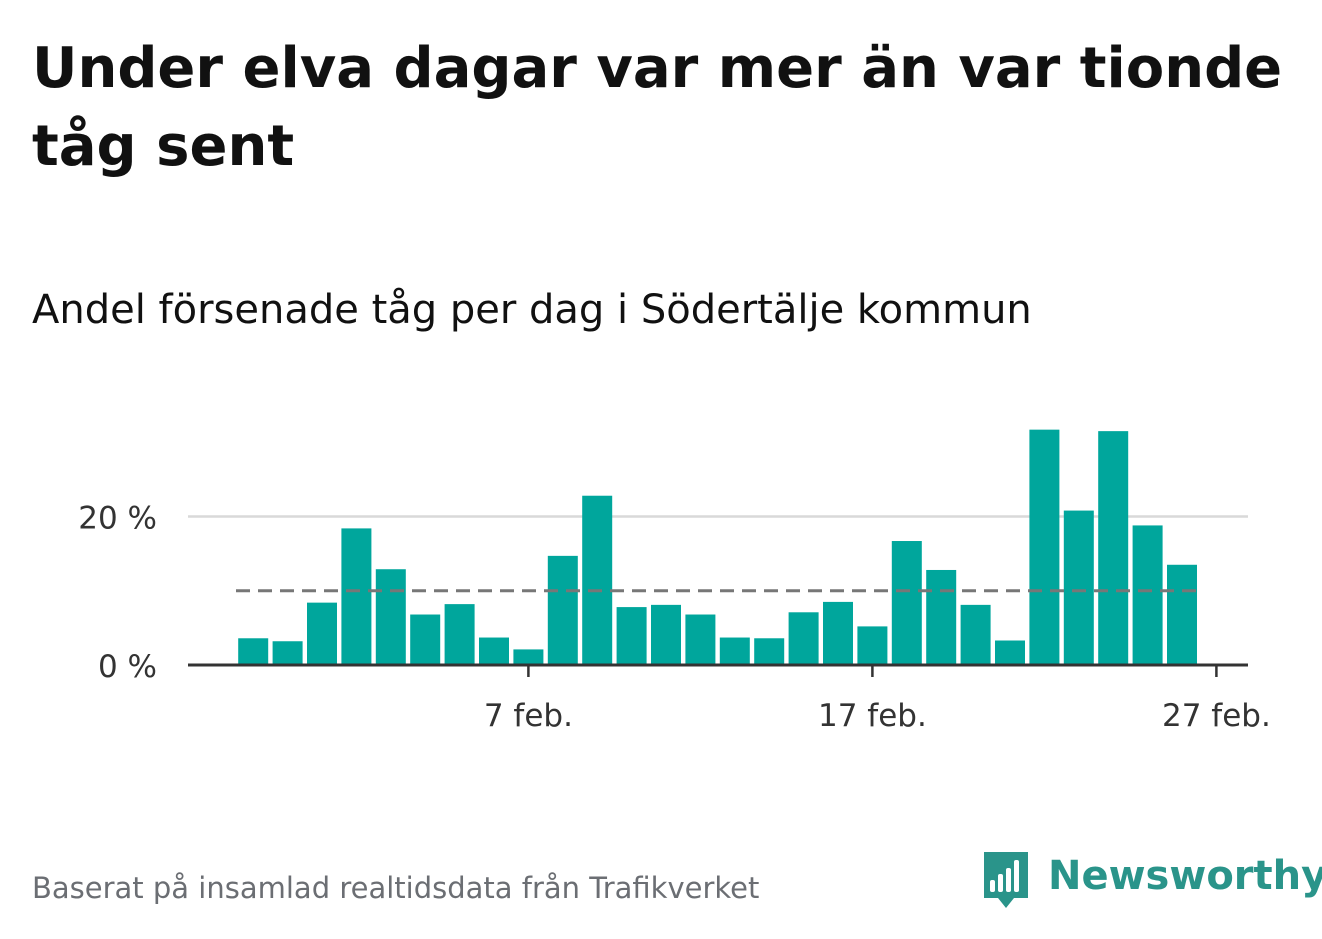  I want to click on y-tick-label: 20 %, so click(117, 519).